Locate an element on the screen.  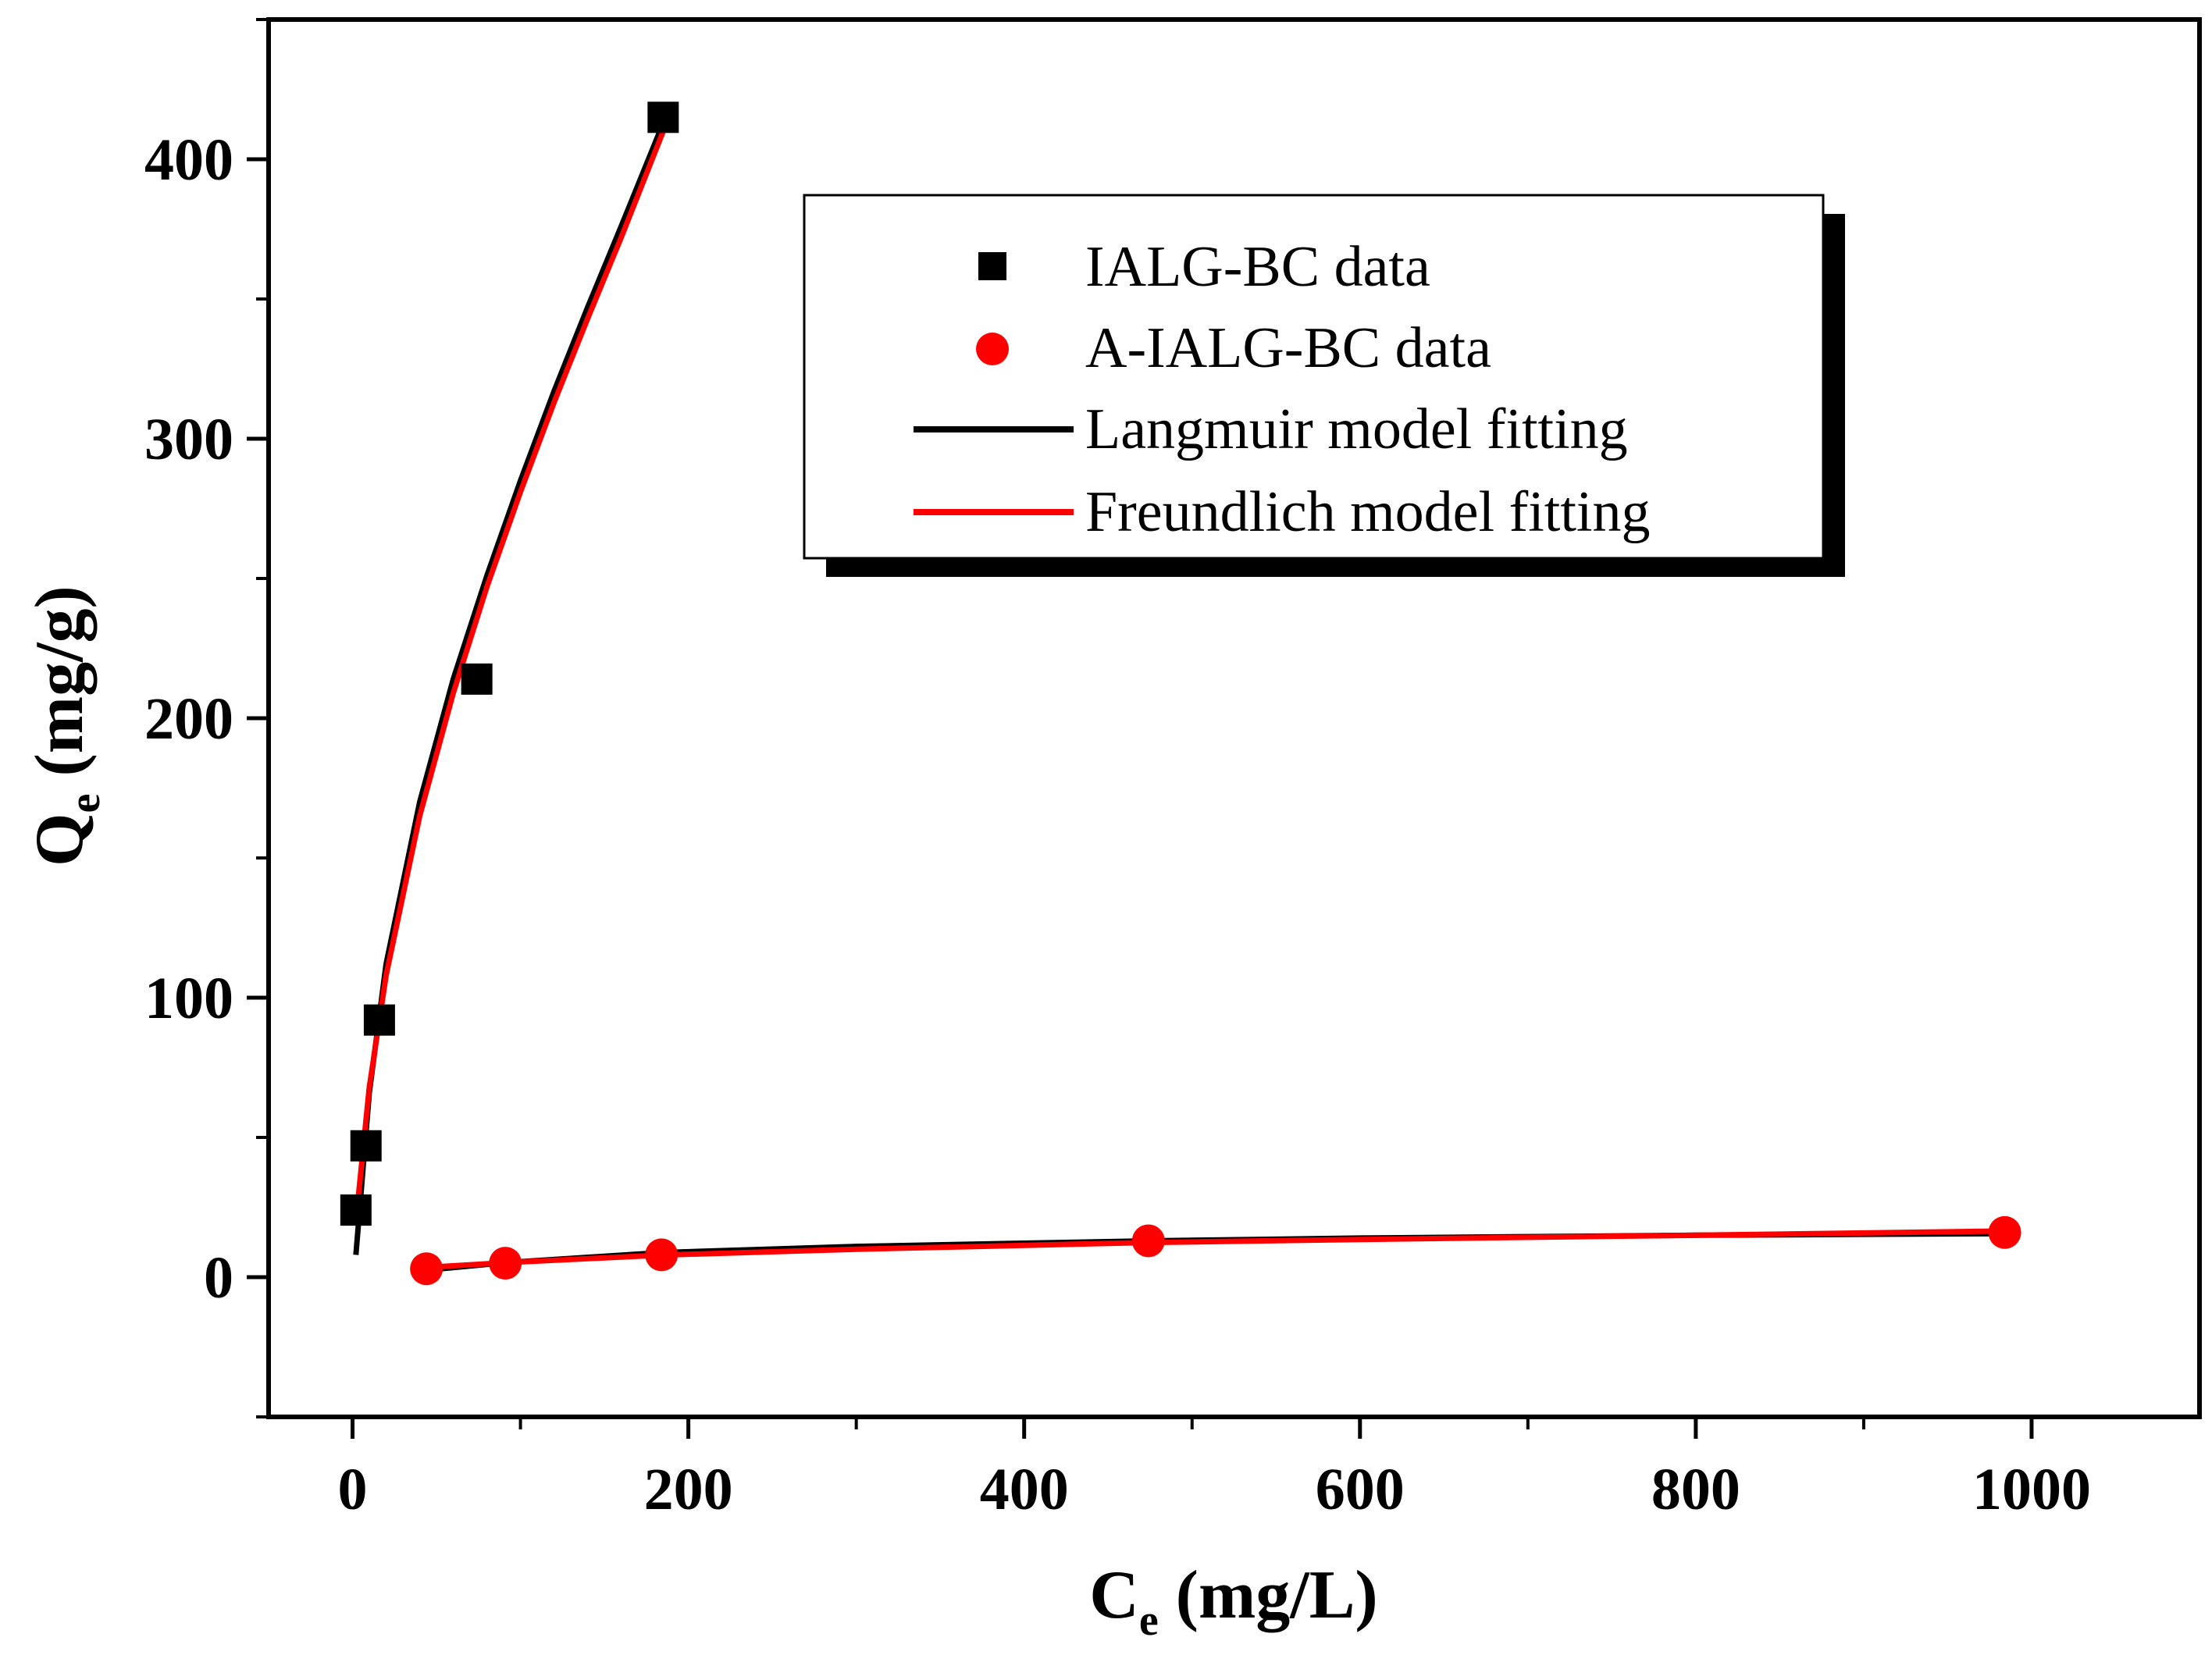
legend-label-langmuir: Langmuir model fitting is located at coordinates (1357, 429).